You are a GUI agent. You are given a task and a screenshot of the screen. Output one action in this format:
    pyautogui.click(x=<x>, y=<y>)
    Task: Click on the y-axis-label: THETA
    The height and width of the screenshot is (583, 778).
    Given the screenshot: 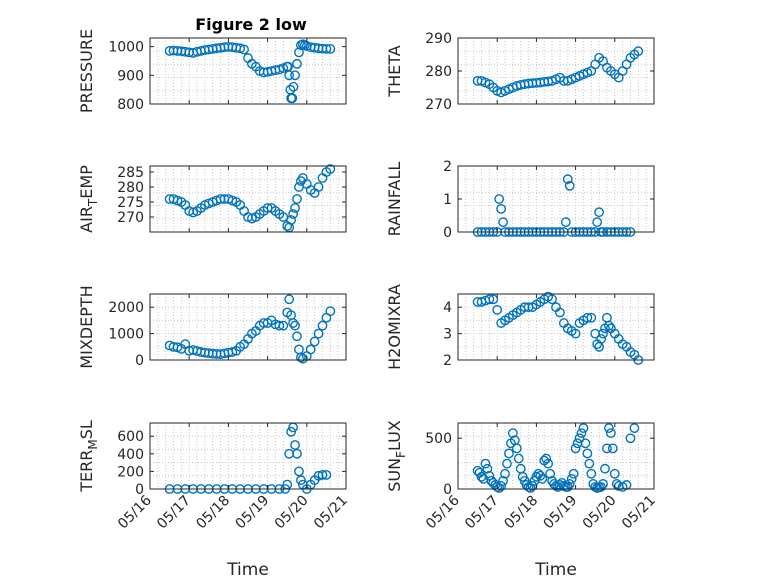 What is the action you would take?
    pyautogui.click(x=394, y=71)
    